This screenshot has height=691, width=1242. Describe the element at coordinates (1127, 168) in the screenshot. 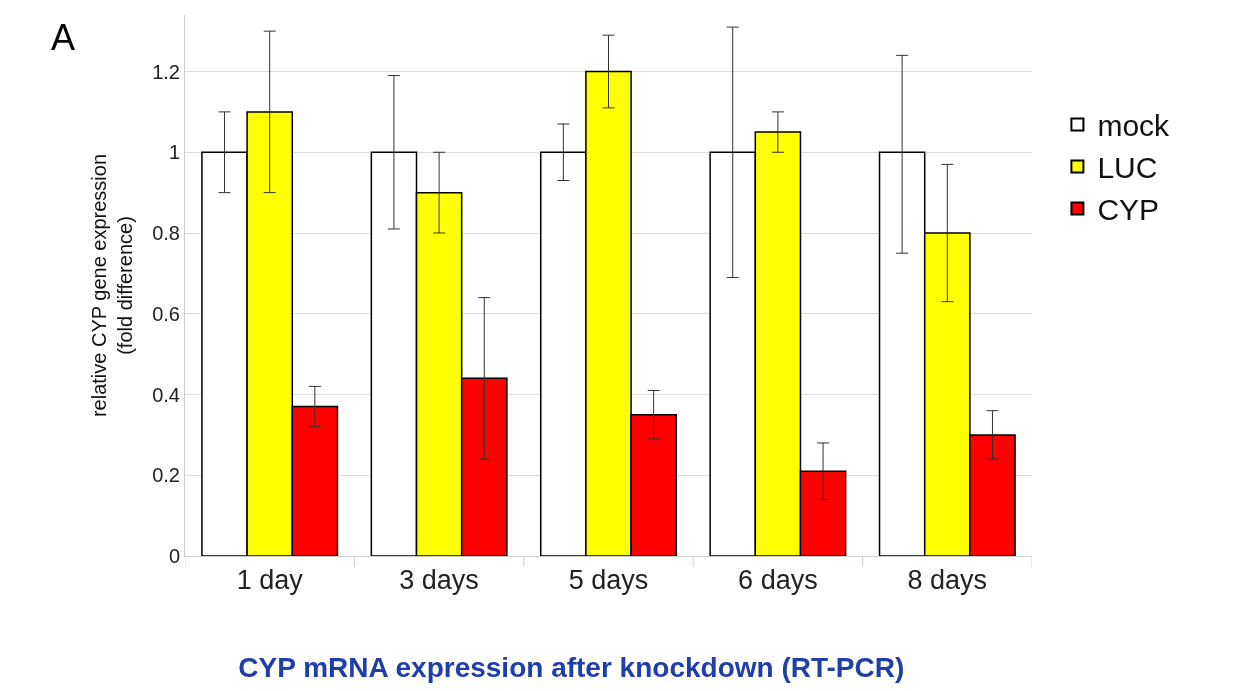

I see `legend-label: LUC` at that location.